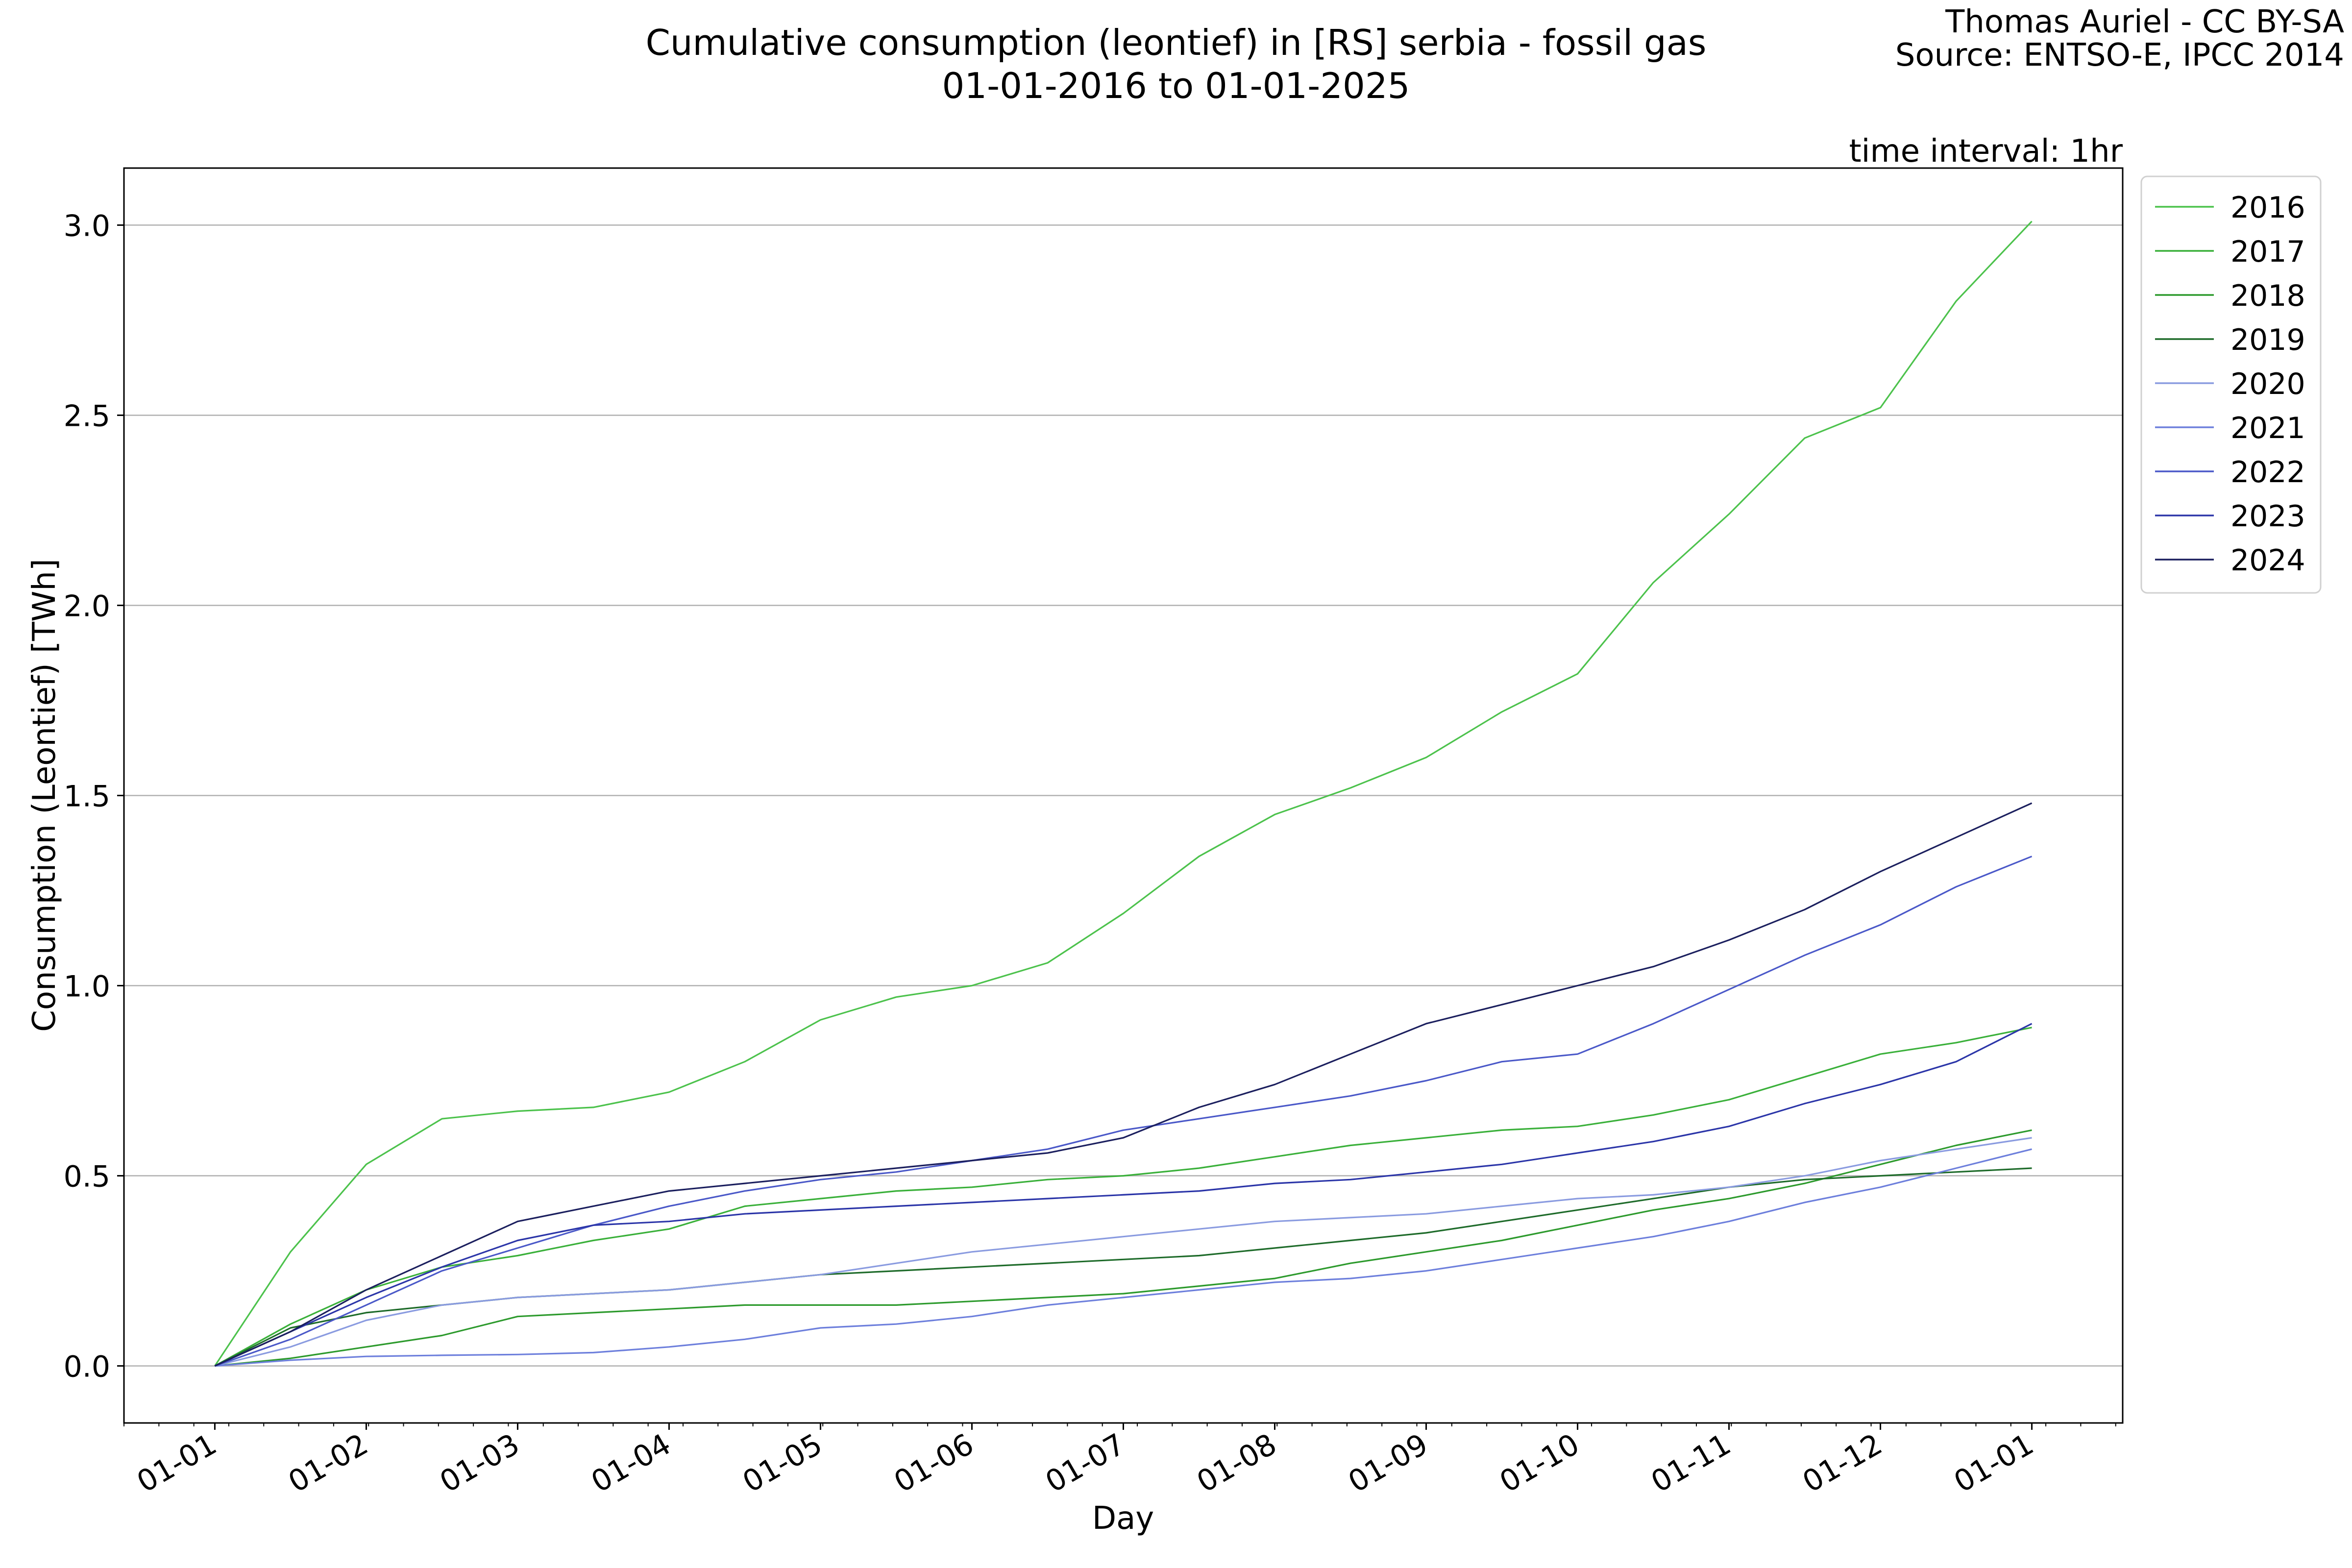 The width and height of the screenshot is (2352, 1568). What do you see at coordinates (2268, 560) in the screenshot?
I see `legend-label: 2024` at bounding box center [2268, 560].